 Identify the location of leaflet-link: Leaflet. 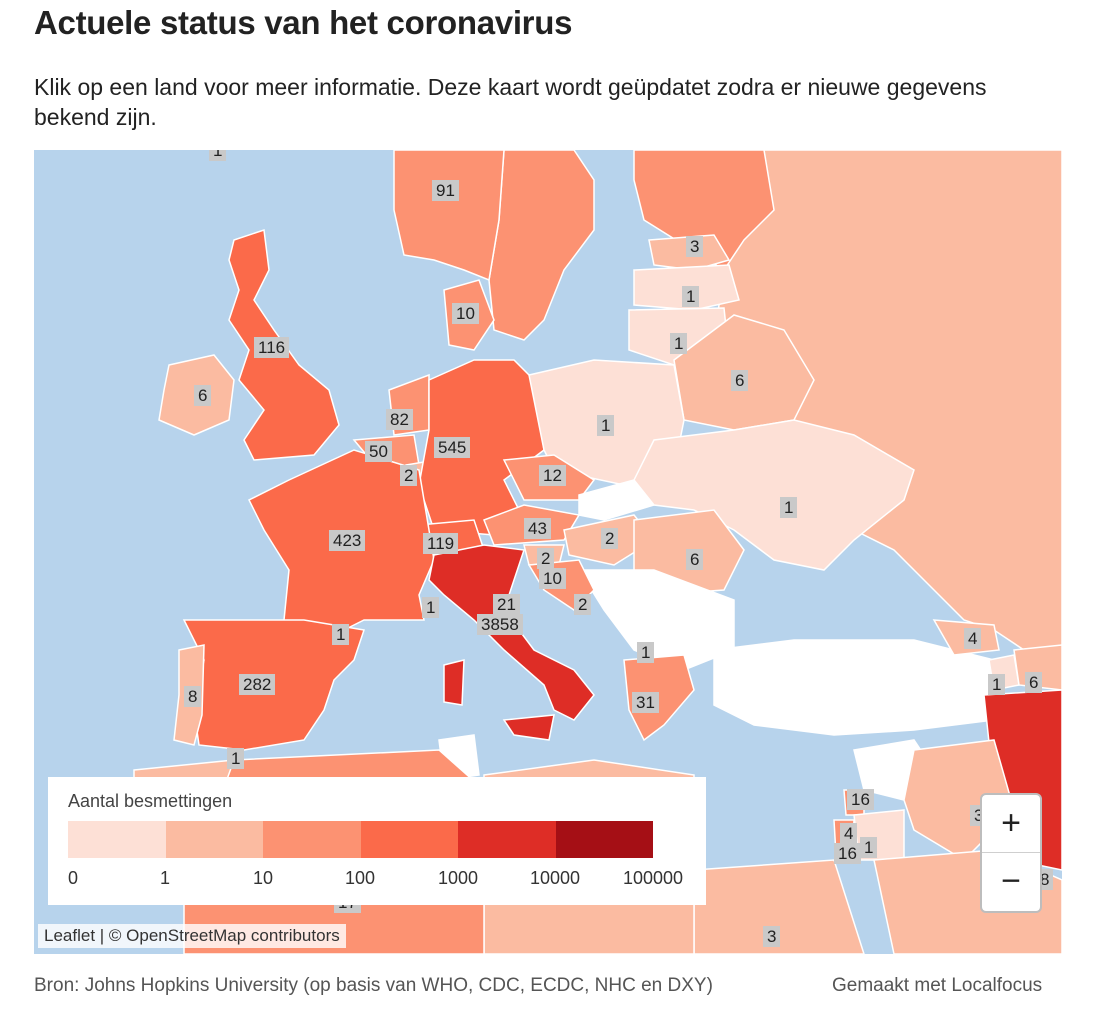
(70, 935).